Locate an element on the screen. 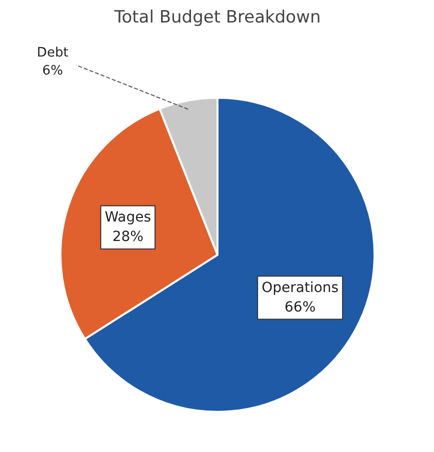 The width and height of the screenshot is (434, 452). slice-label: Operations is located at coordinates (300, 288).